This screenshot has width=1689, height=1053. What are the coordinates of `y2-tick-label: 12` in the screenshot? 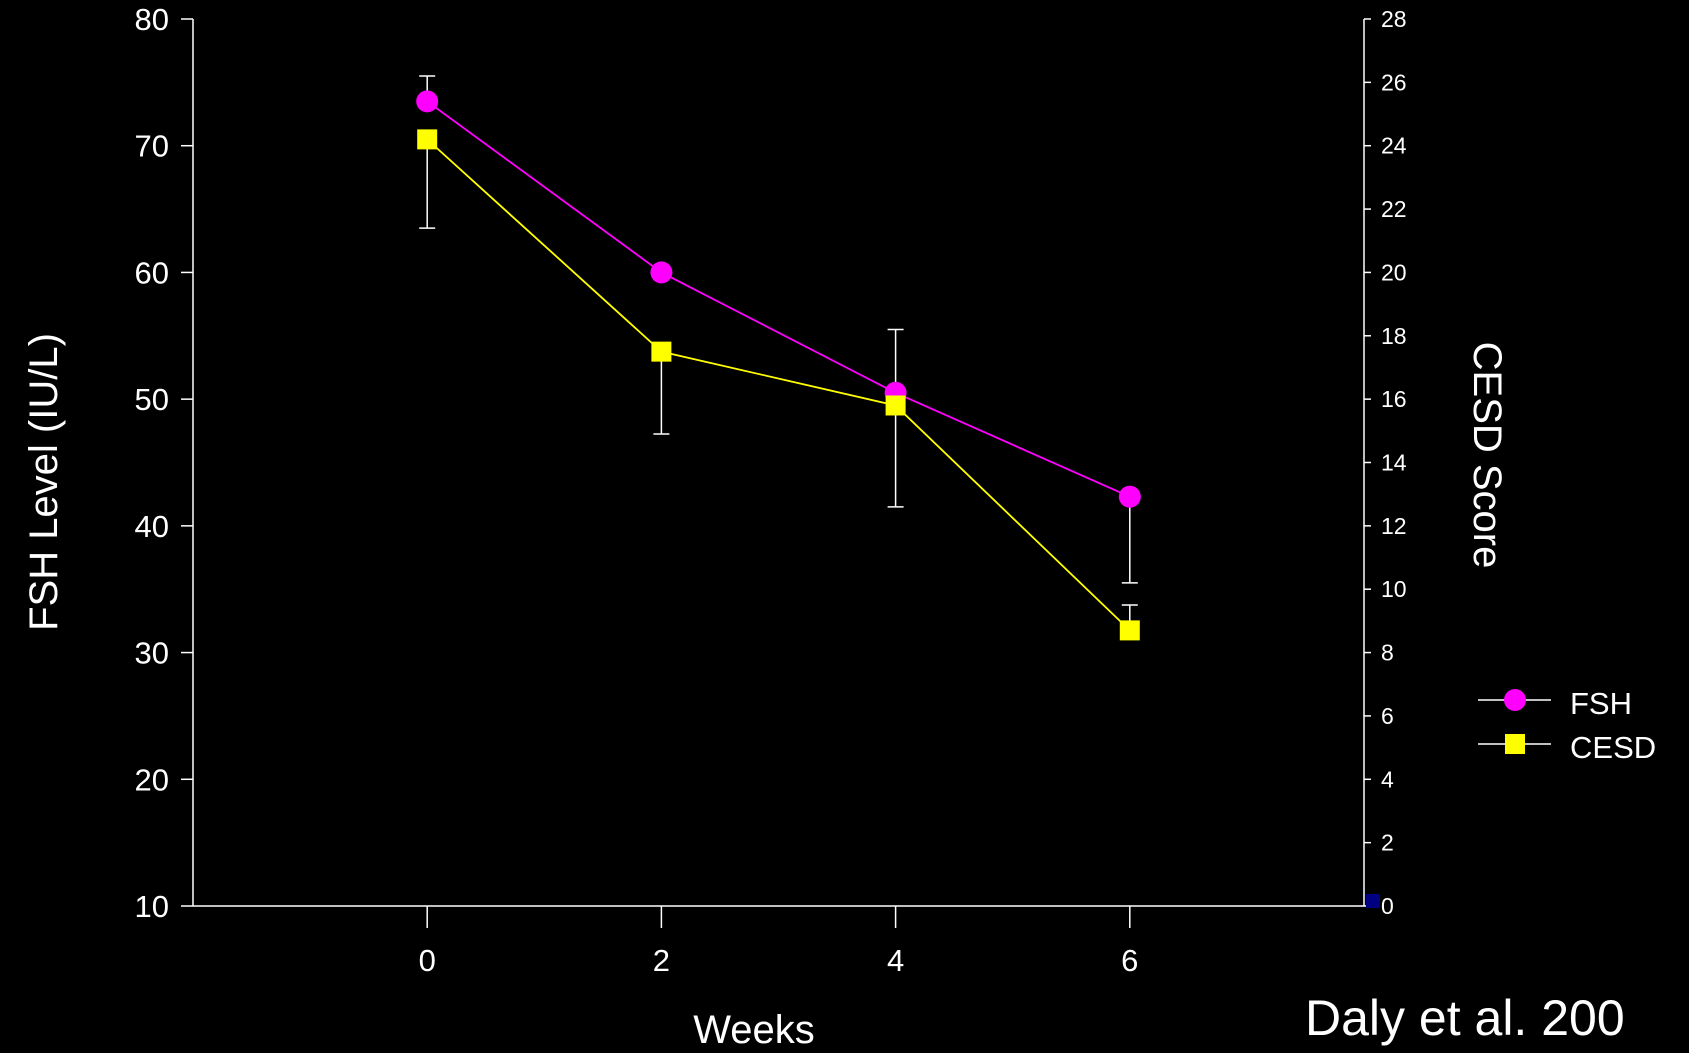 It's located at (1394, 526).